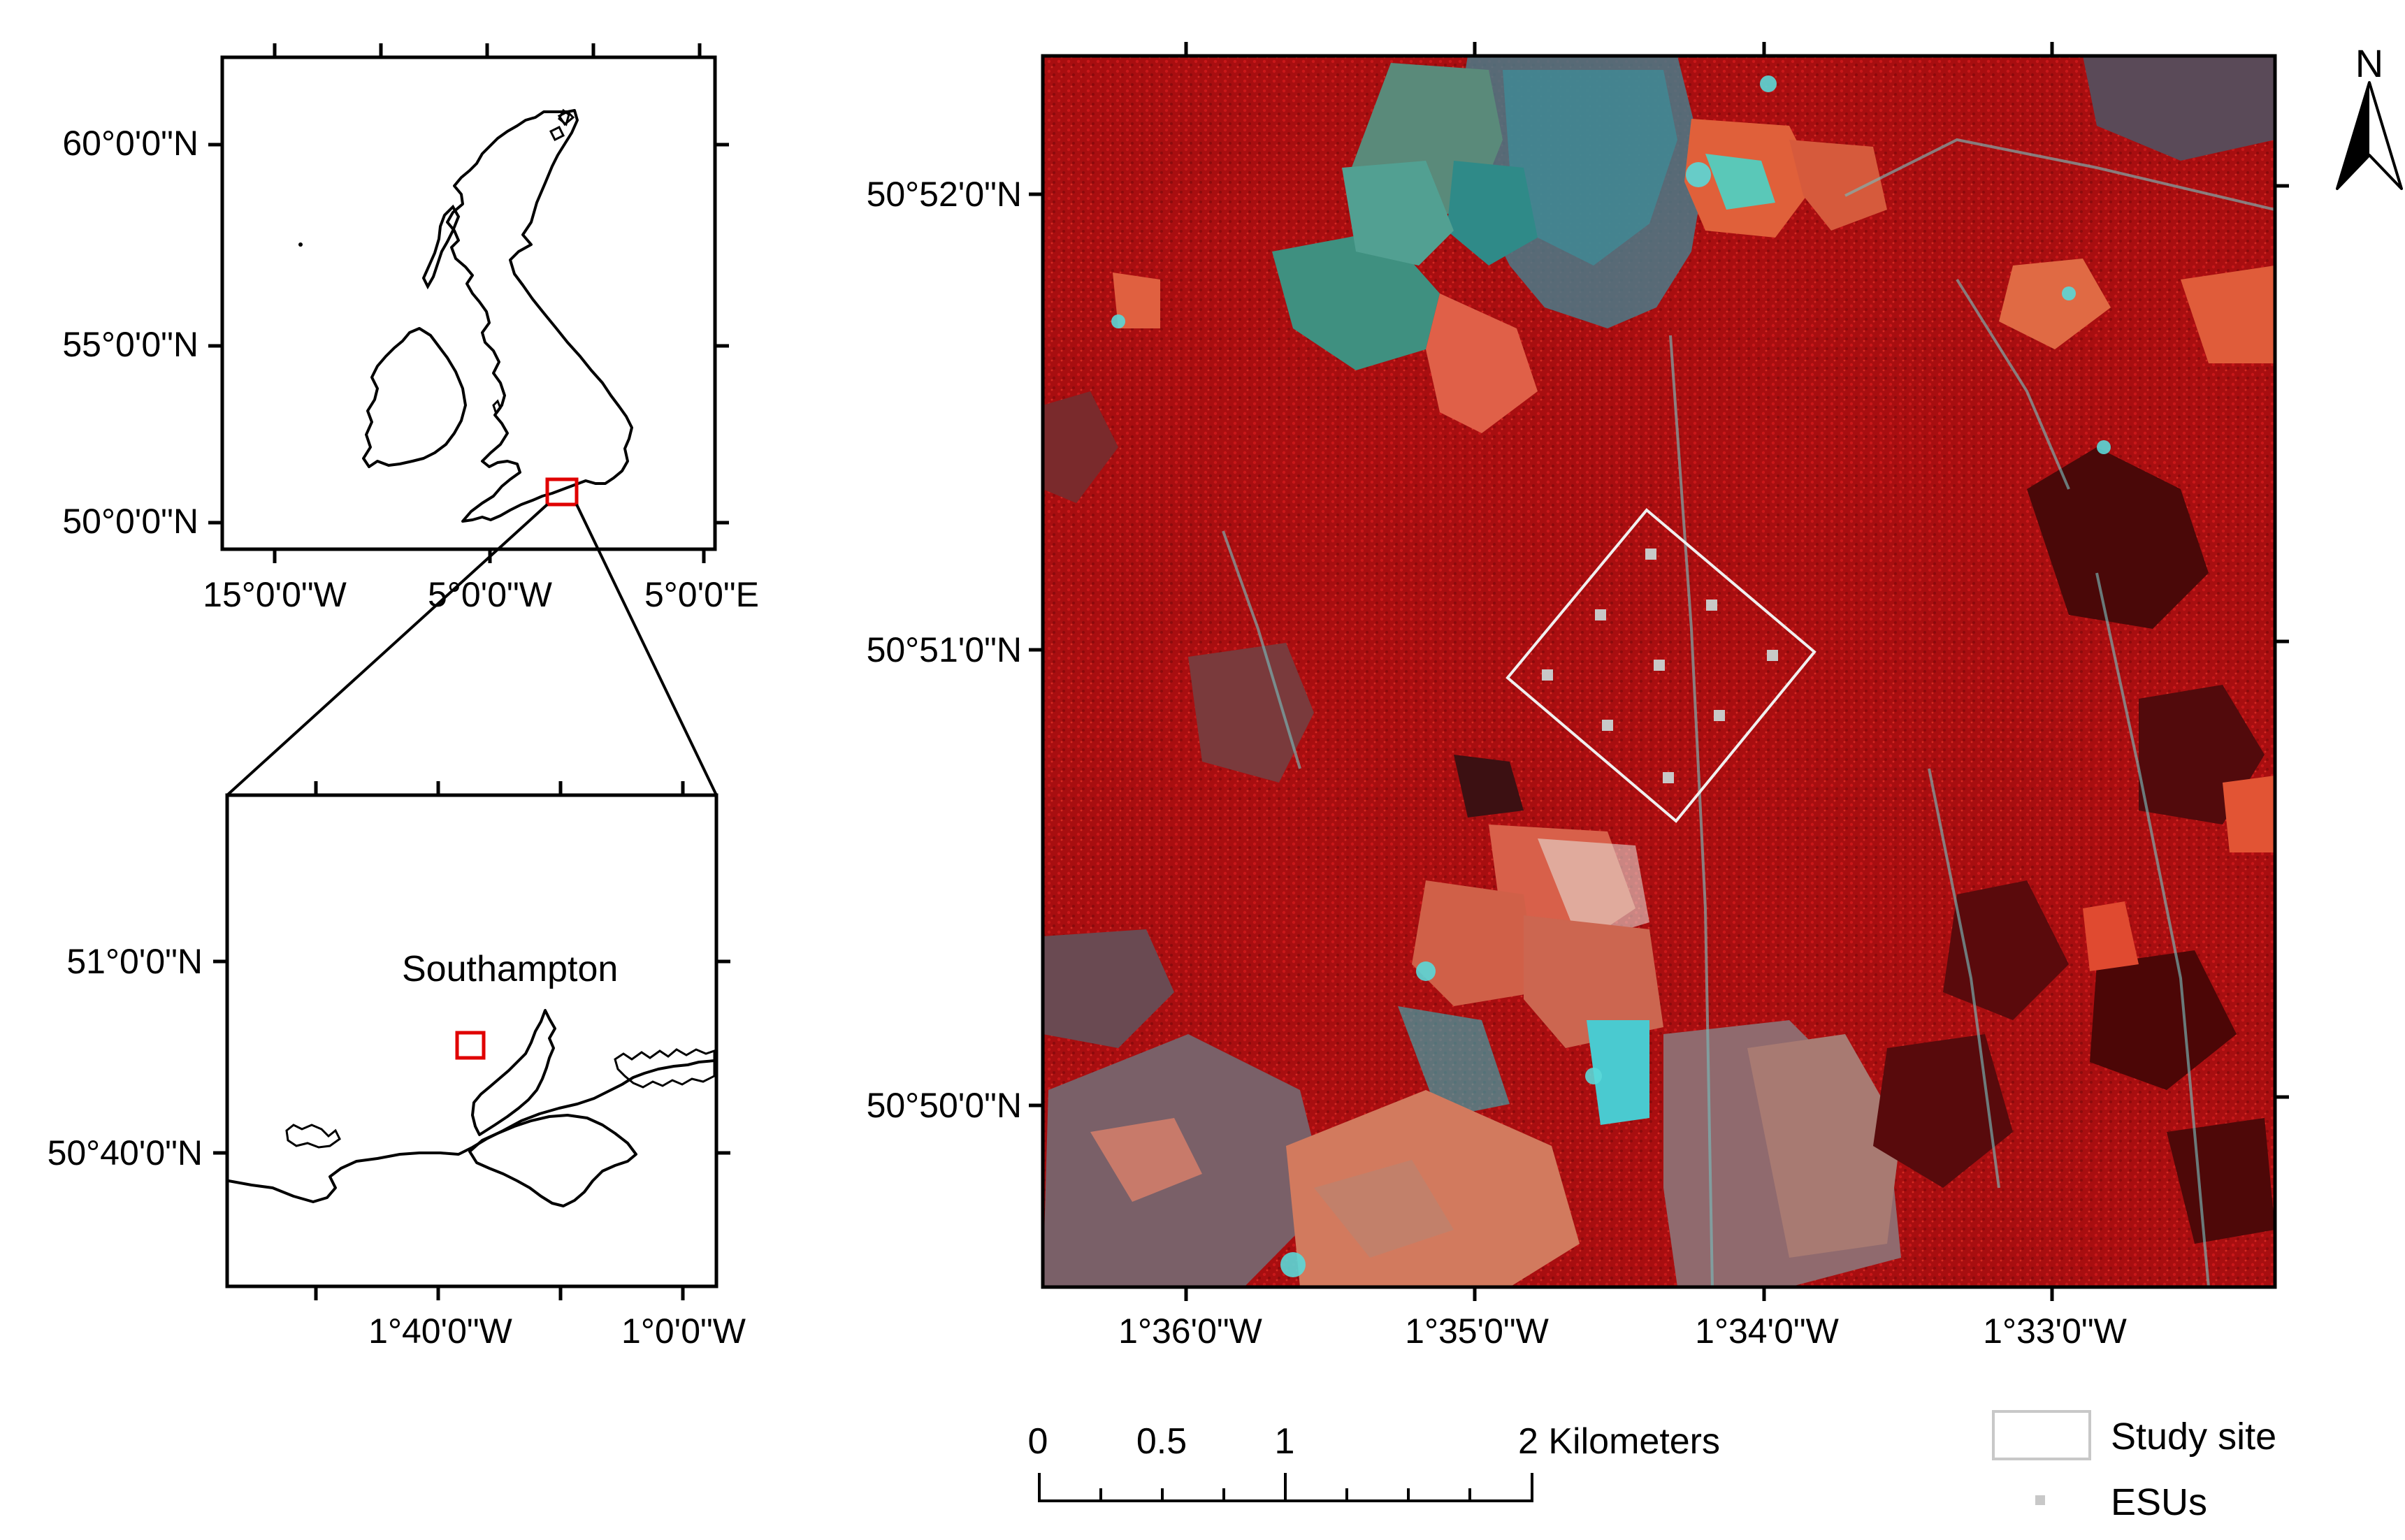  I want to click on overview-map-frame, so click(468, 303).